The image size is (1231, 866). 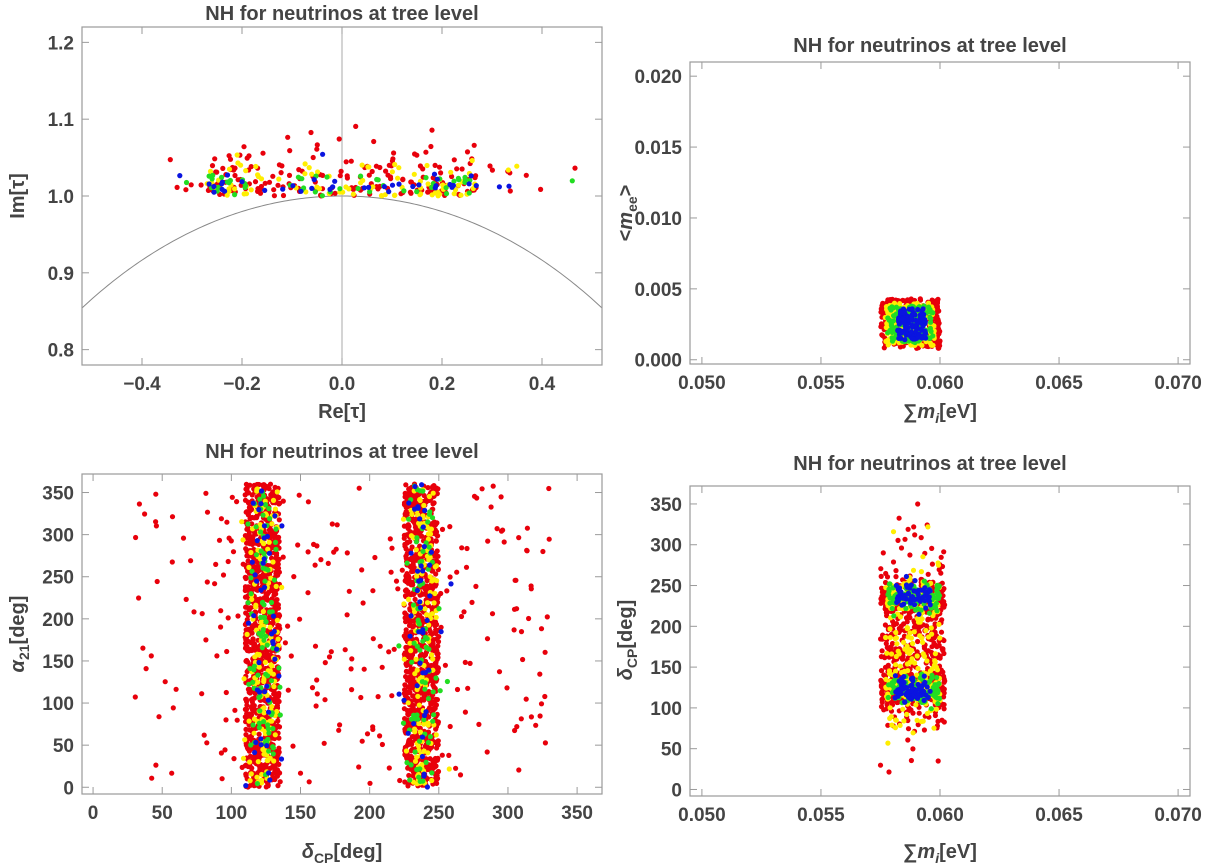 What do you see at coordinates (342, 412) in the screenshot?
I see `panel1-x-label: Re[τ]` at bounding box center [342, 412].